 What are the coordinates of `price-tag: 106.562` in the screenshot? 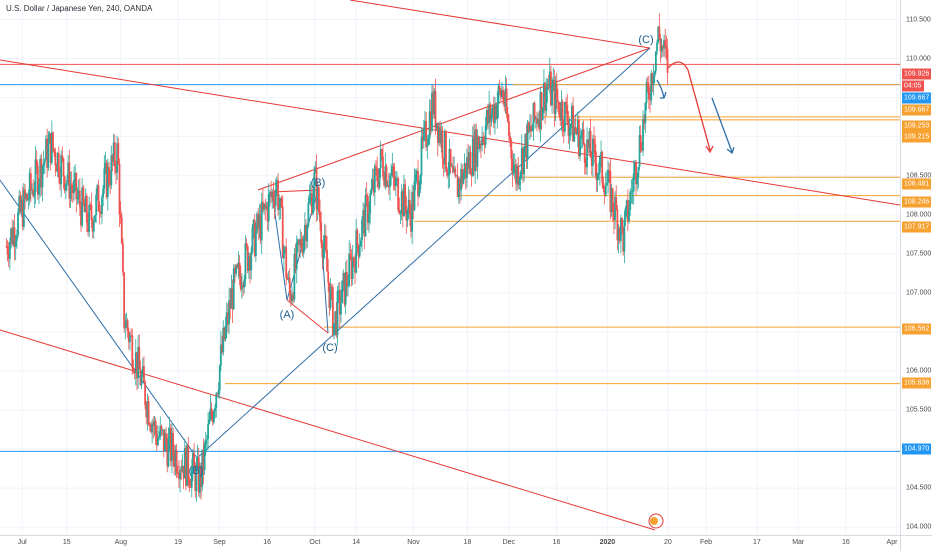 It's located at (917, 329).